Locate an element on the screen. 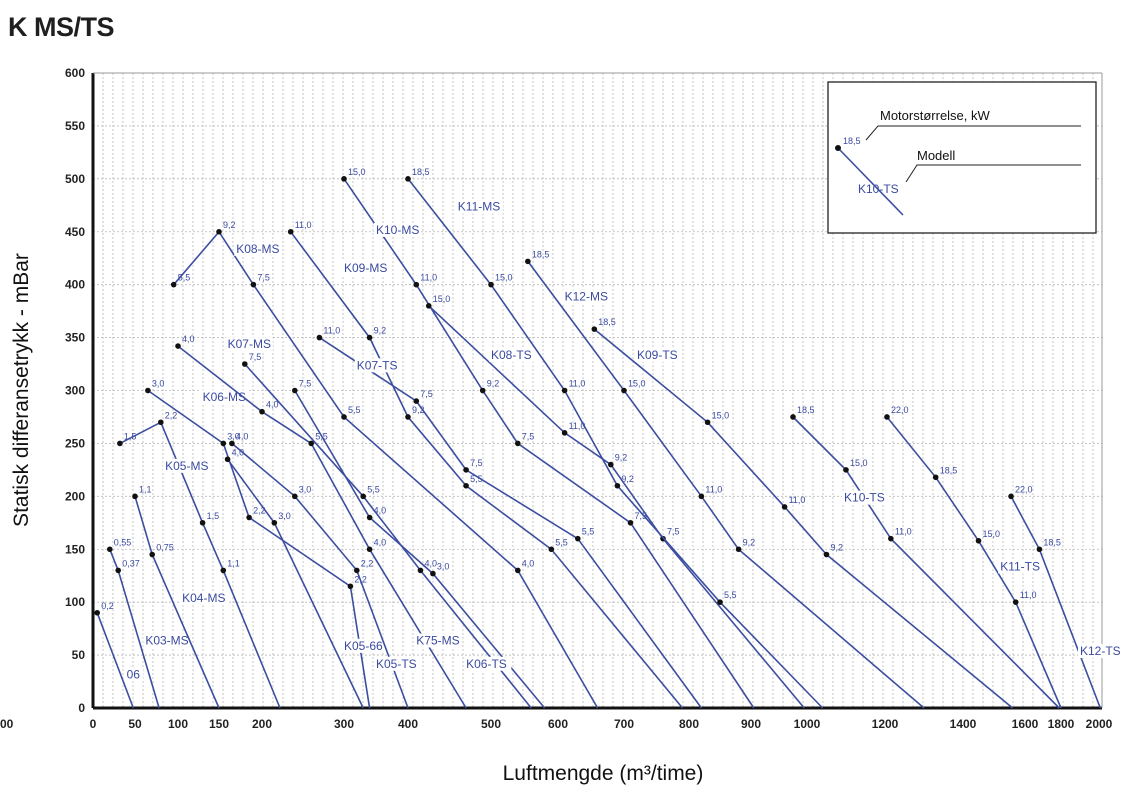 Image resolution: width=1122 pixels, height=786 pixels. legend: Motorstørrelse, kW Modell 18,5 K10-TS is located at coordinates (962, 157).